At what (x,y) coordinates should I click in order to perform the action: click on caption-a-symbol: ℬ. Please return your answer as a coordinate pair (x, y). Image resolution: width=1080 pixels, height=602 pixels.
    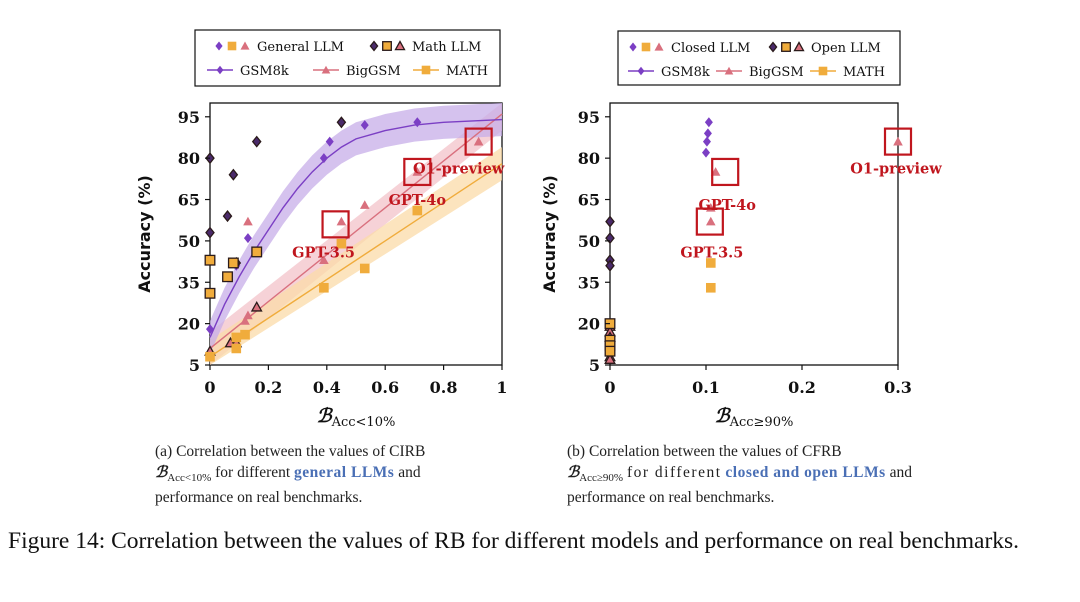
    Looking at the image, I should click on (161, 471).